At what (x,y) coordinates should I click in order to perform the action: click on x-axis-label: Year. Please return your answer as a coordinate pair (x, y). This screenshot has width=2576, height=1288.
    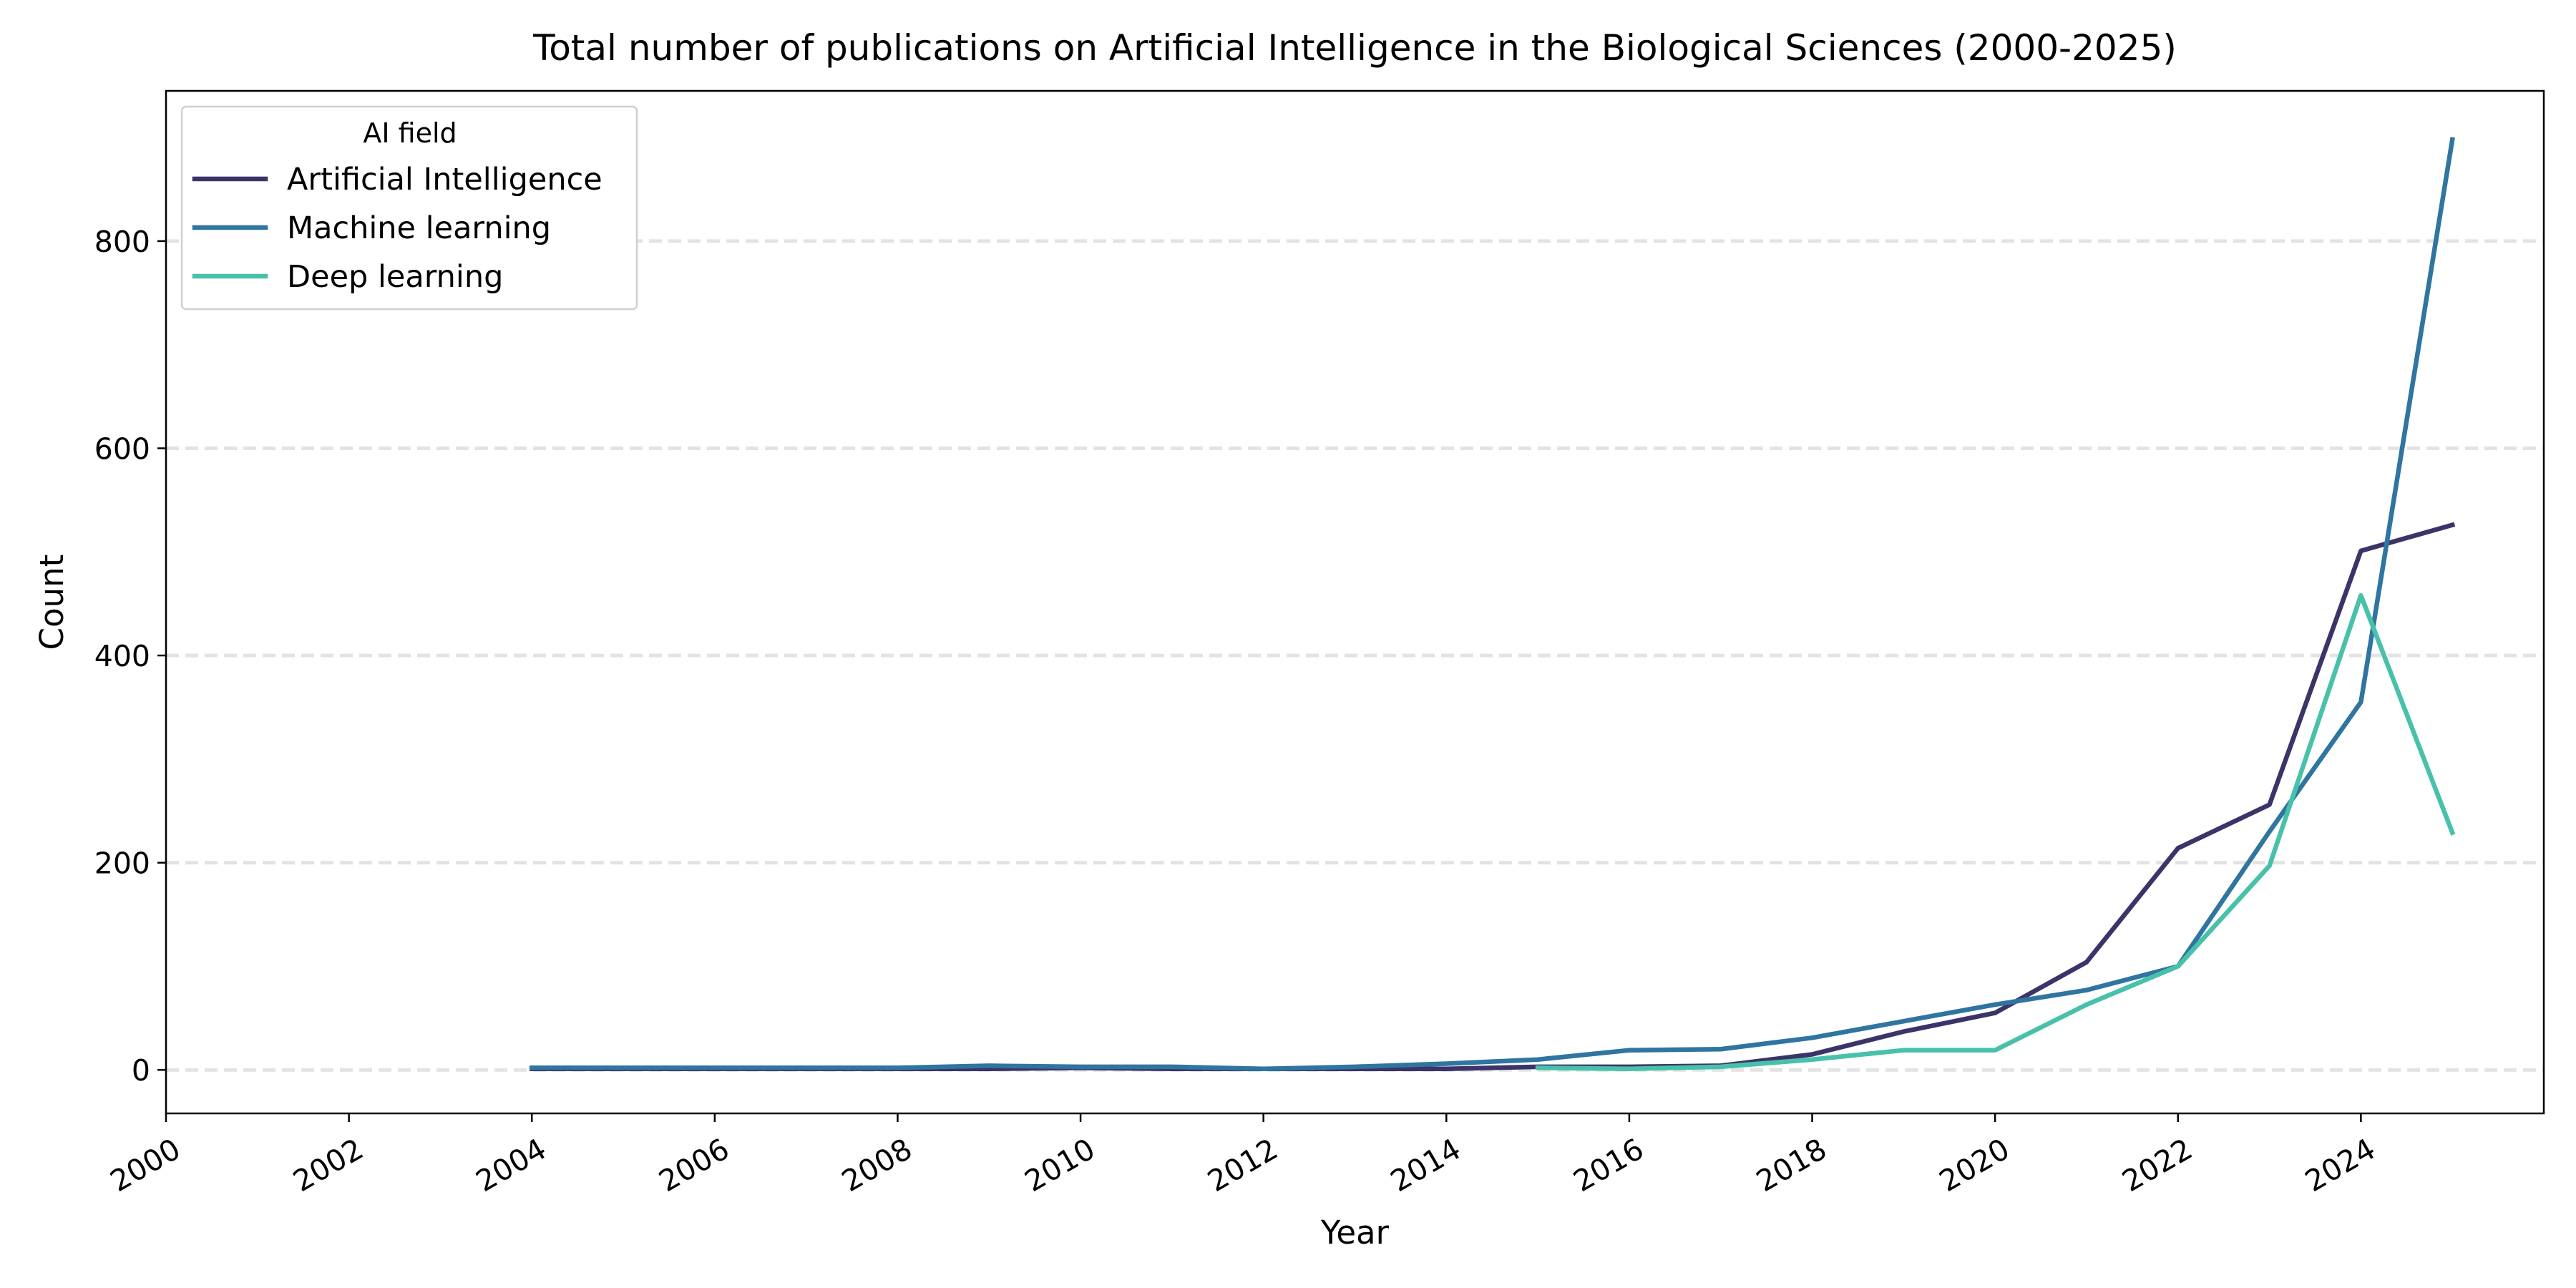
    Looking at the image, I should click on (1355, 1233).